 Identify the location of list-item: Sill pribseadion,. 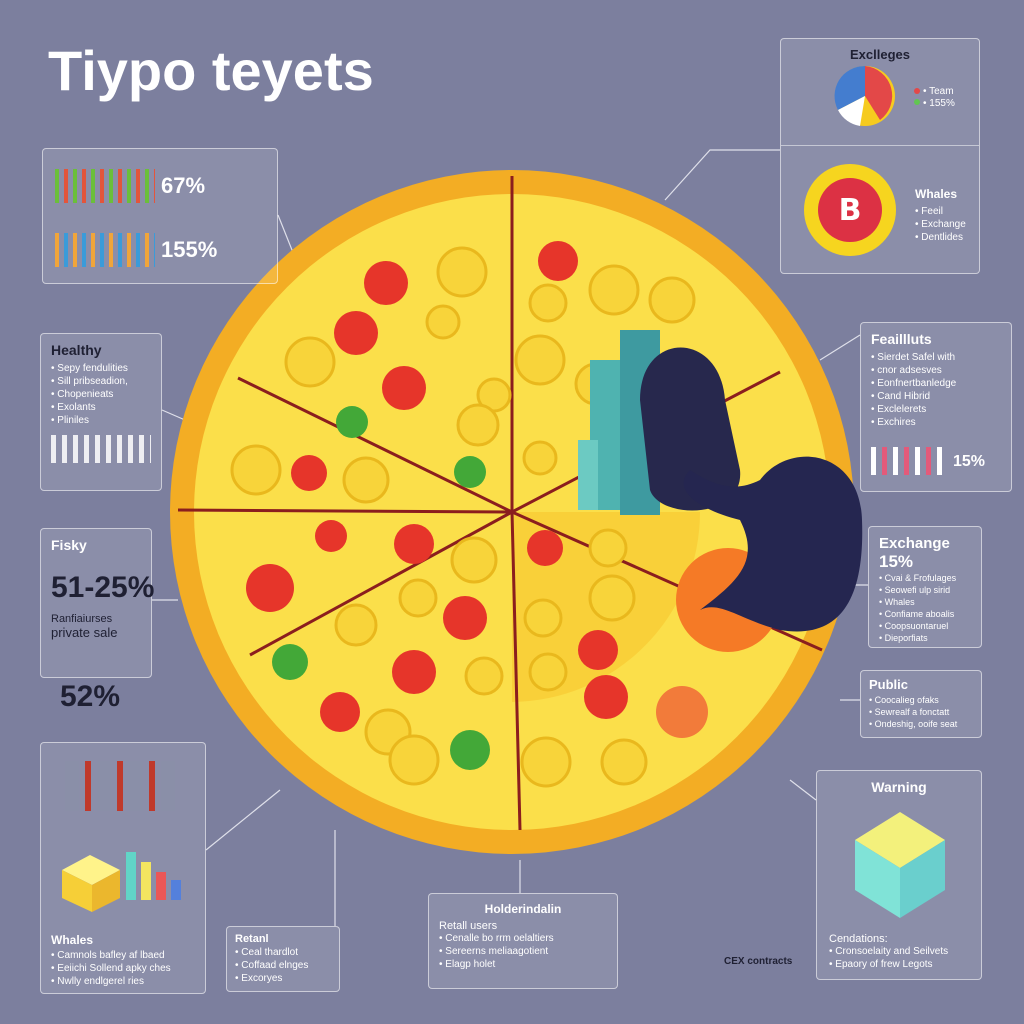
(101, 381).